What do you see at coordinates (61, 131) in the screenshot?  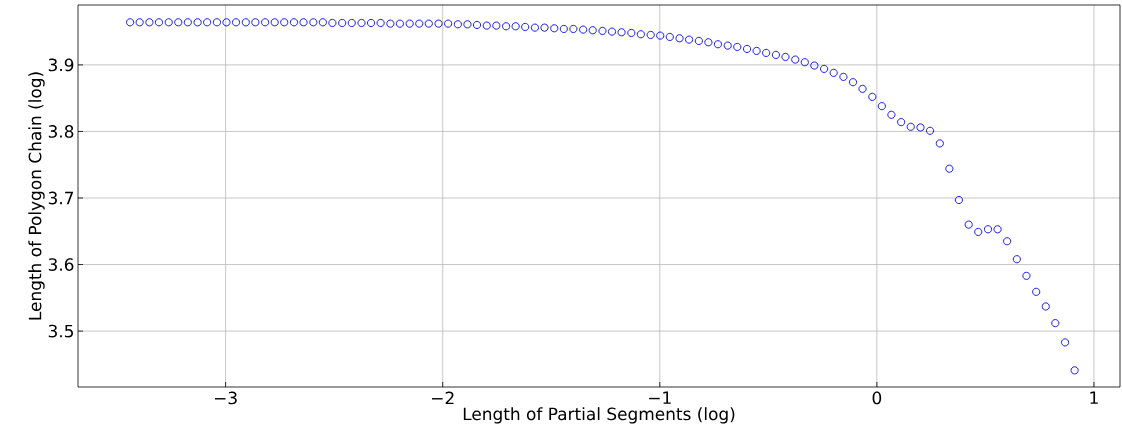 I see `y-tick-label: 3.8` at bounding box center [61, 131].